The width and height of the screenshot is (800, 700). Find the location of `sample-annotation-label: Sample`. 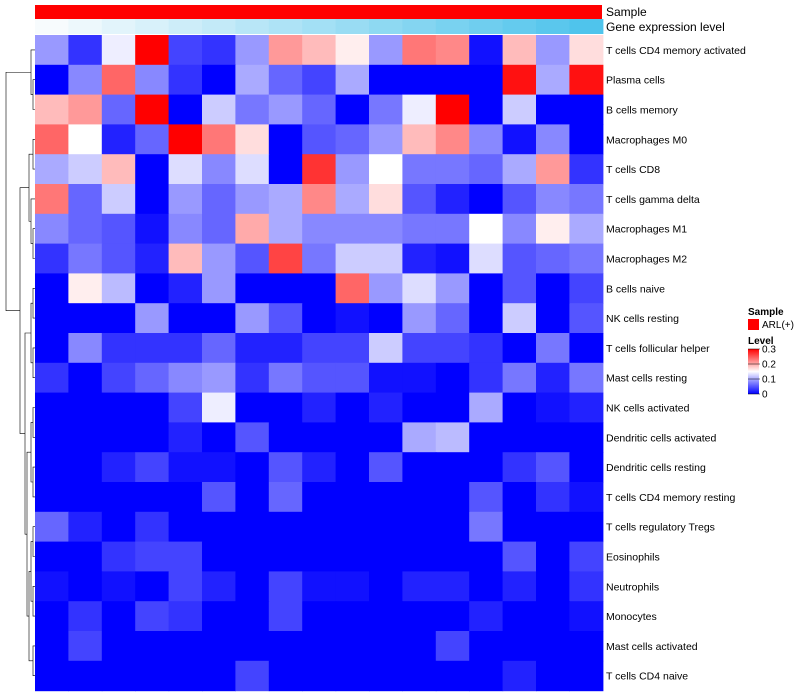

sample-annotation-label: Sample is located at coordinates (626, 12).